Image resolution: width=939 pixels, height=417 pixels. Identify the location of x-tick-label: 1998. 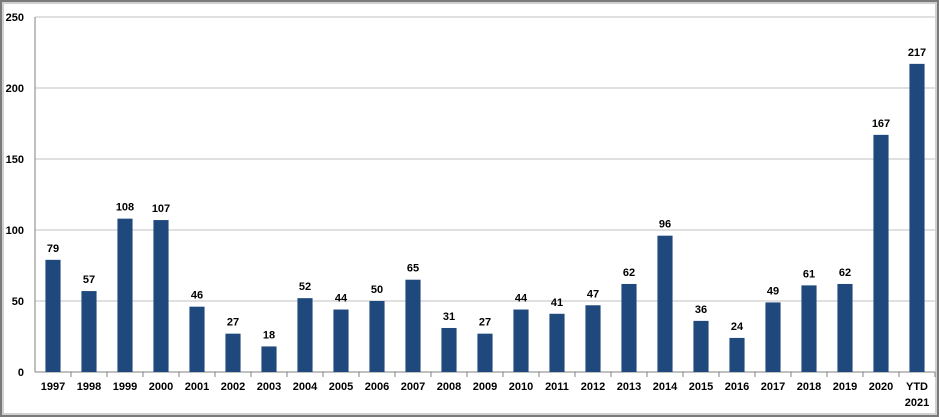
(89, 387).